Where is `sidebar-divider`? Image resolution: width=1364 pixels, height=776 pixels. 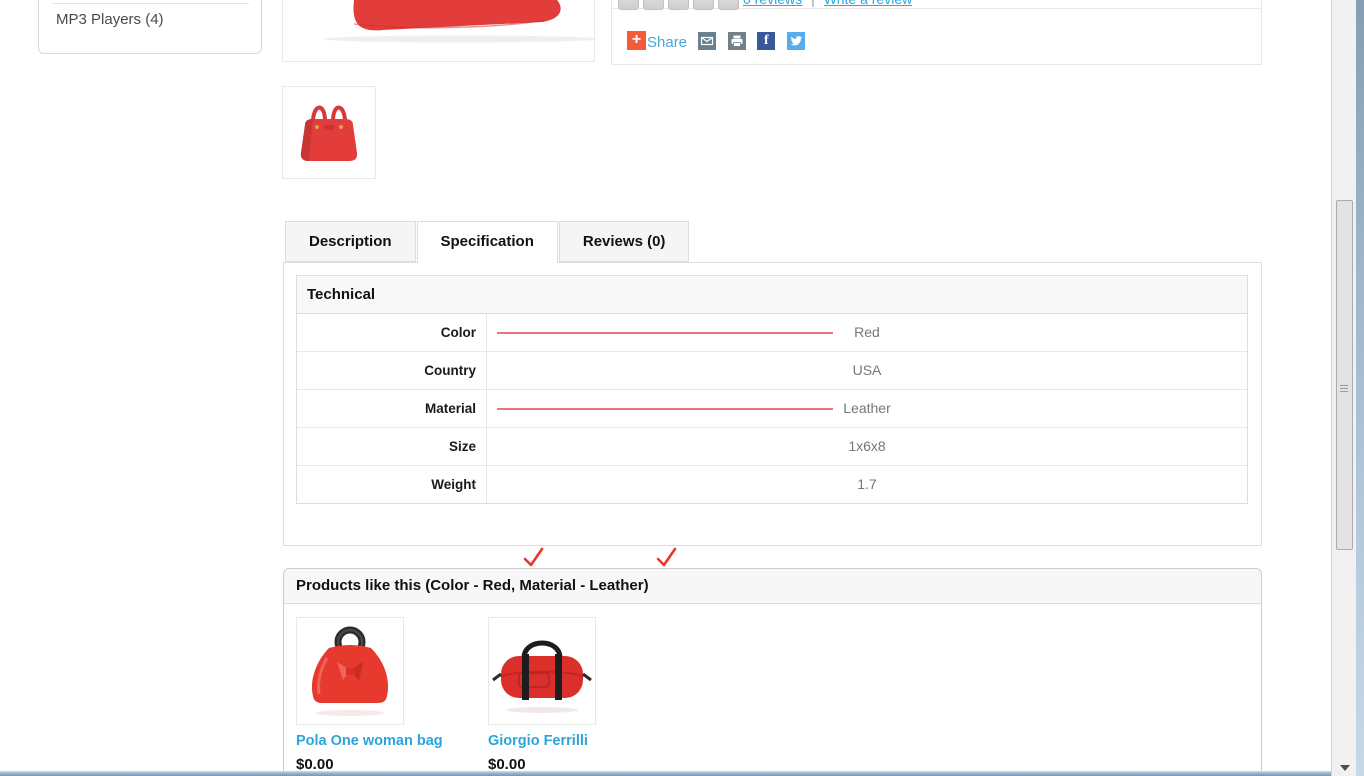 sidebar-divider is located at coordinates (151, 3).